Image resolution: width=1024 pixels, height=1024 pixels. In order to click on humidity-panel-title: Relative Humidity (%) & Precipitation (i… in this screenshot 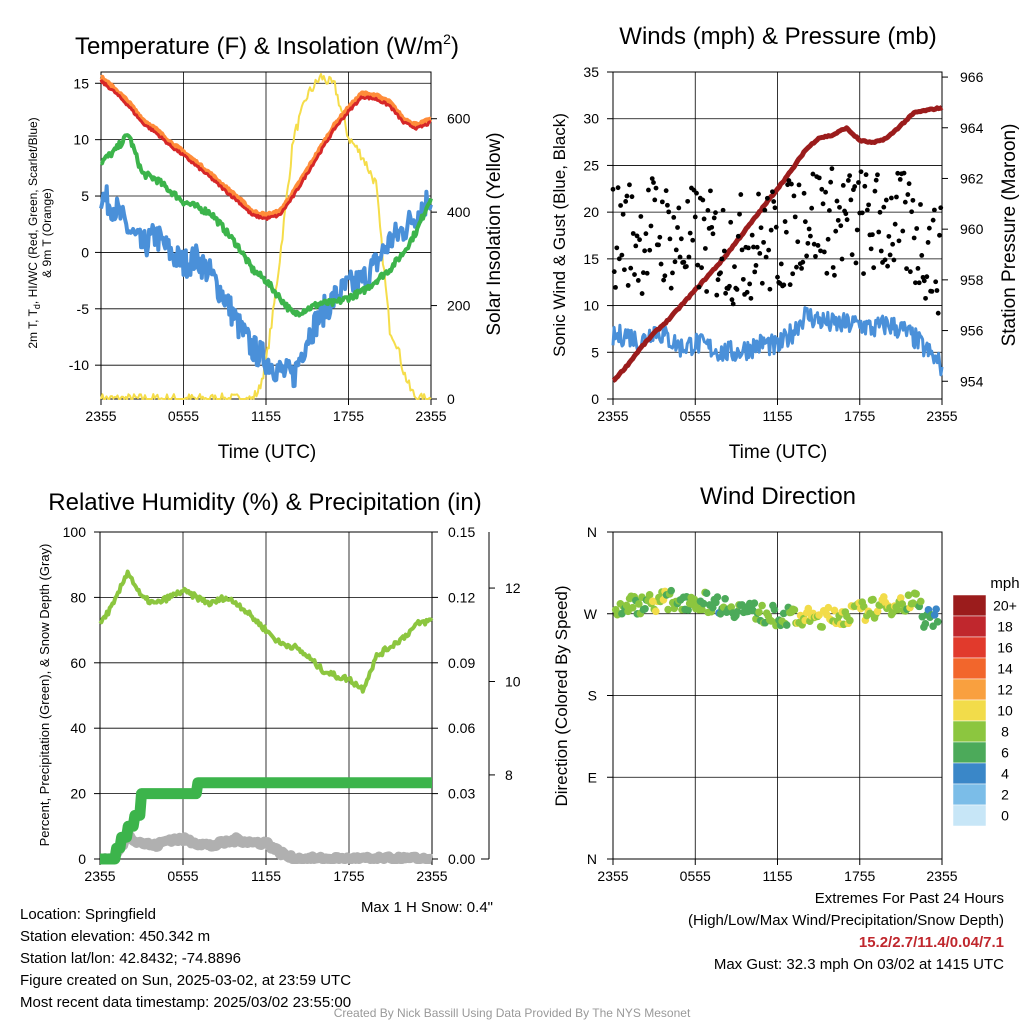, I will do `click(264, 502)`.